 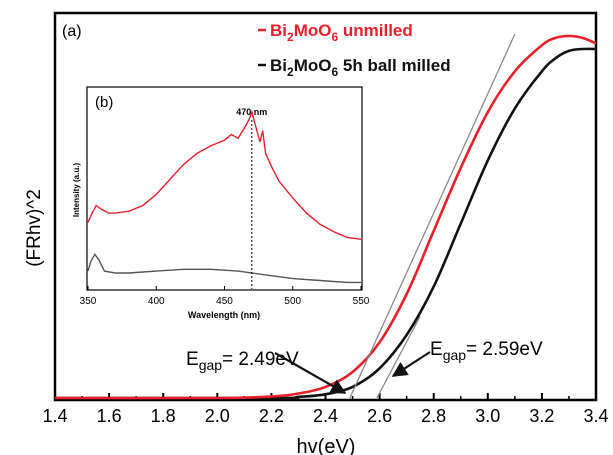 I want to click on x-tick-label: 3.4, so click(x=595, y=416).